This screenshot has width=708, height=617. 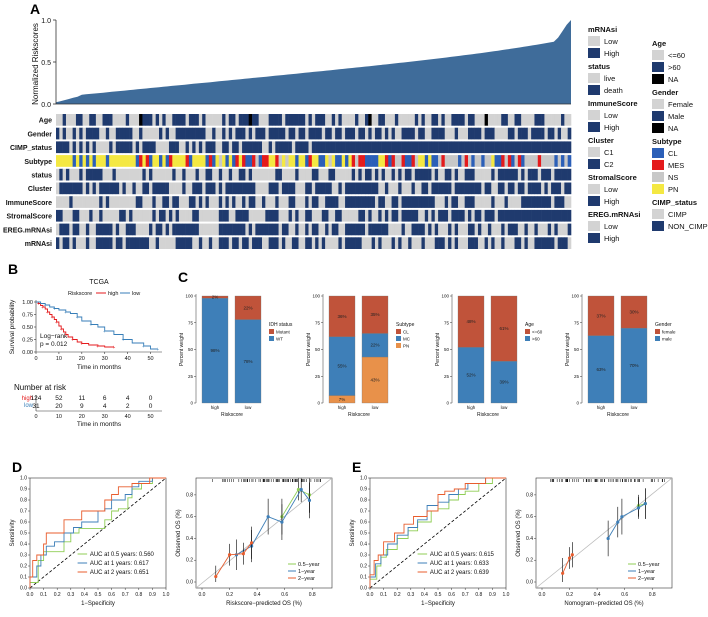 What do you see at coordinates (608, 538) in the screenshot?
I see `cal-point` at bounding box center [608, 538].